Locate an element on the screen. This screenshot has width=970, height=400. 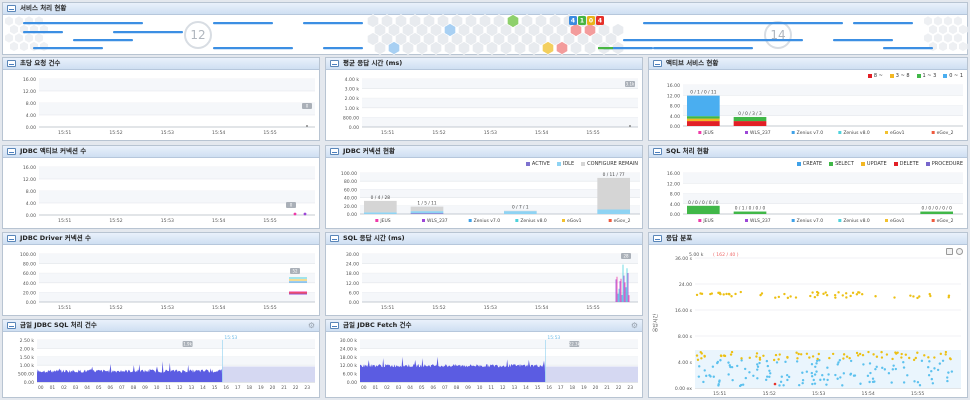
status-badge is located at coordinates (591, 20).